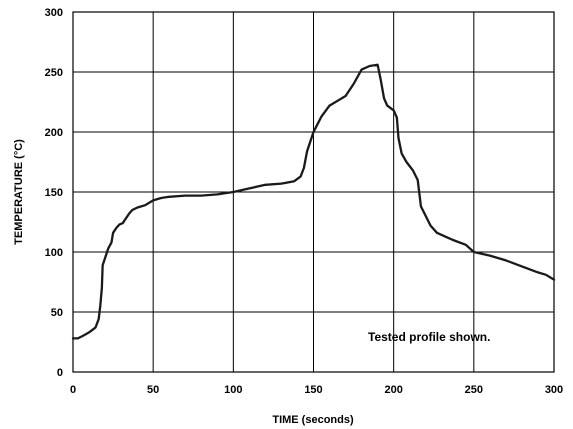  Describe the element at coordinates (73, 390) in the screenshot. I see `x-tick-label-0: 0` at that location.